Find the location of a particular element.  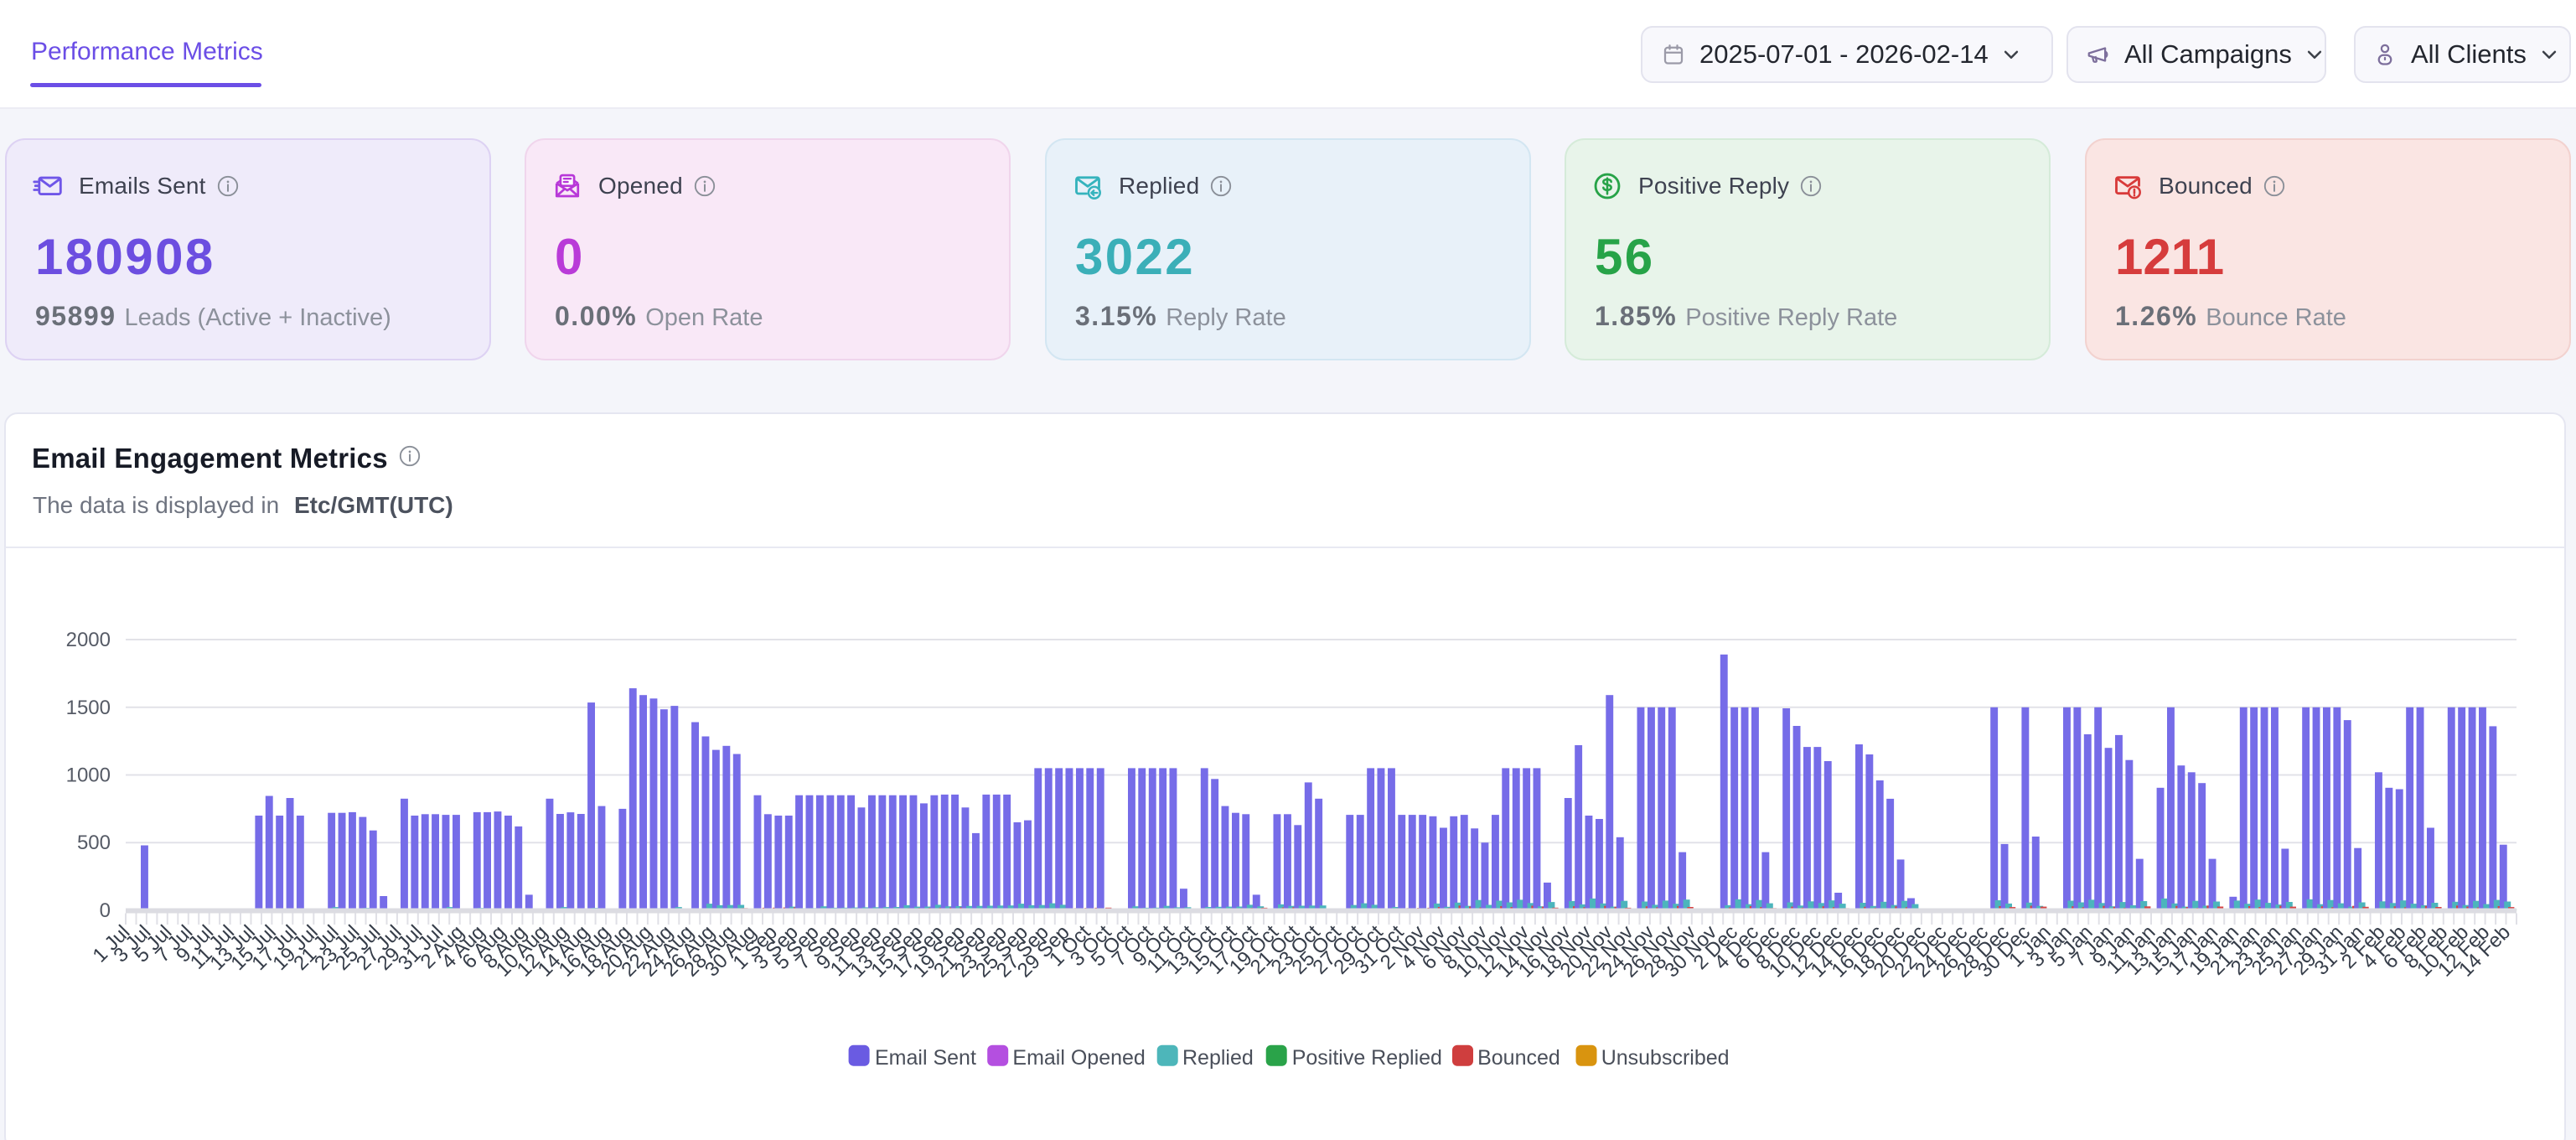

svg-text: Email Opened is located at coordinates (1078, 1058).